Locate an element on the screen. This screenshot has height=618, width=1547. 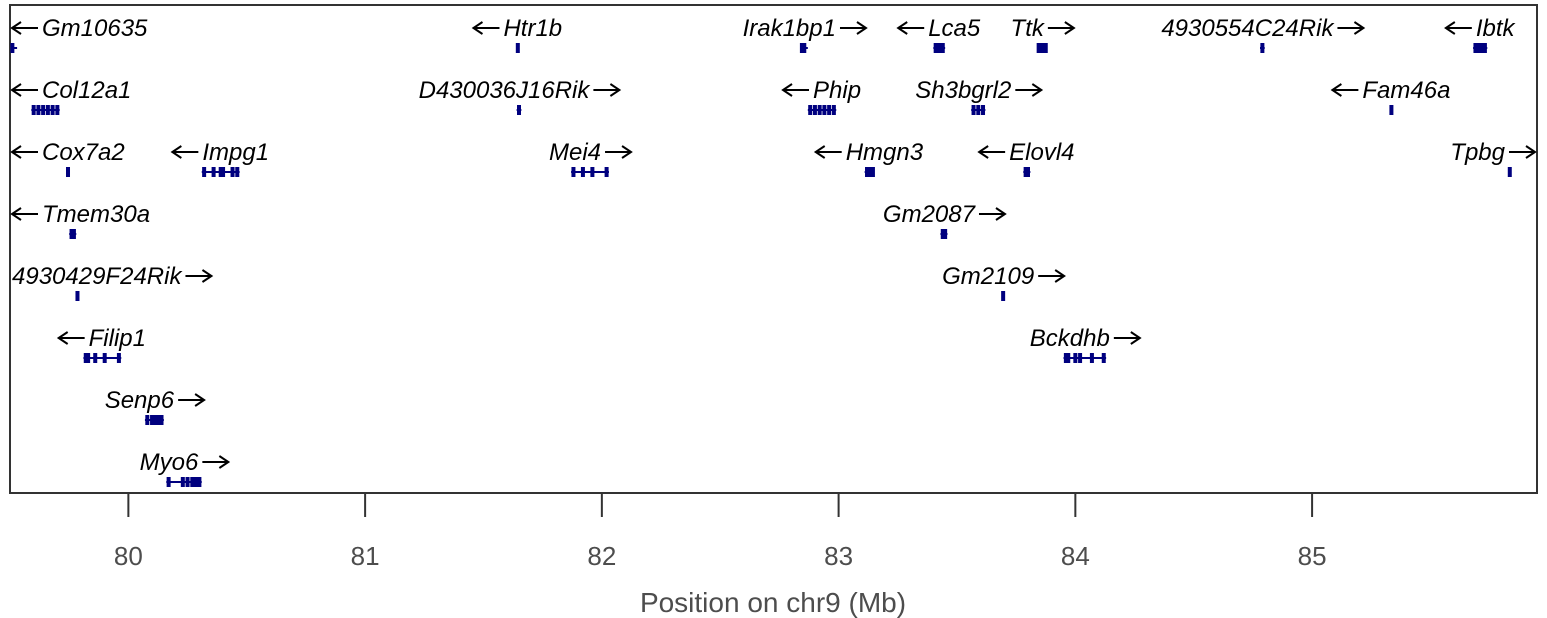
gene-Myo6: Myo6 is located at coordinates (185, 468).